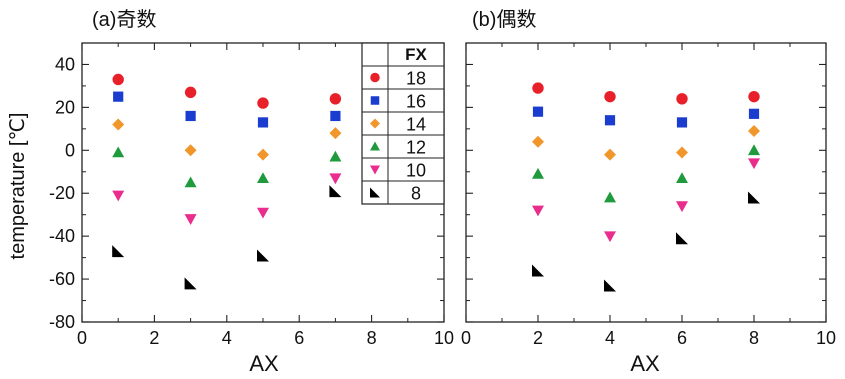 This screenshot has width=845, height=379. Describe the element at coordinates (62, 279) in the screenshot. I see `panel-a-y-tick-label: -60` at that location.